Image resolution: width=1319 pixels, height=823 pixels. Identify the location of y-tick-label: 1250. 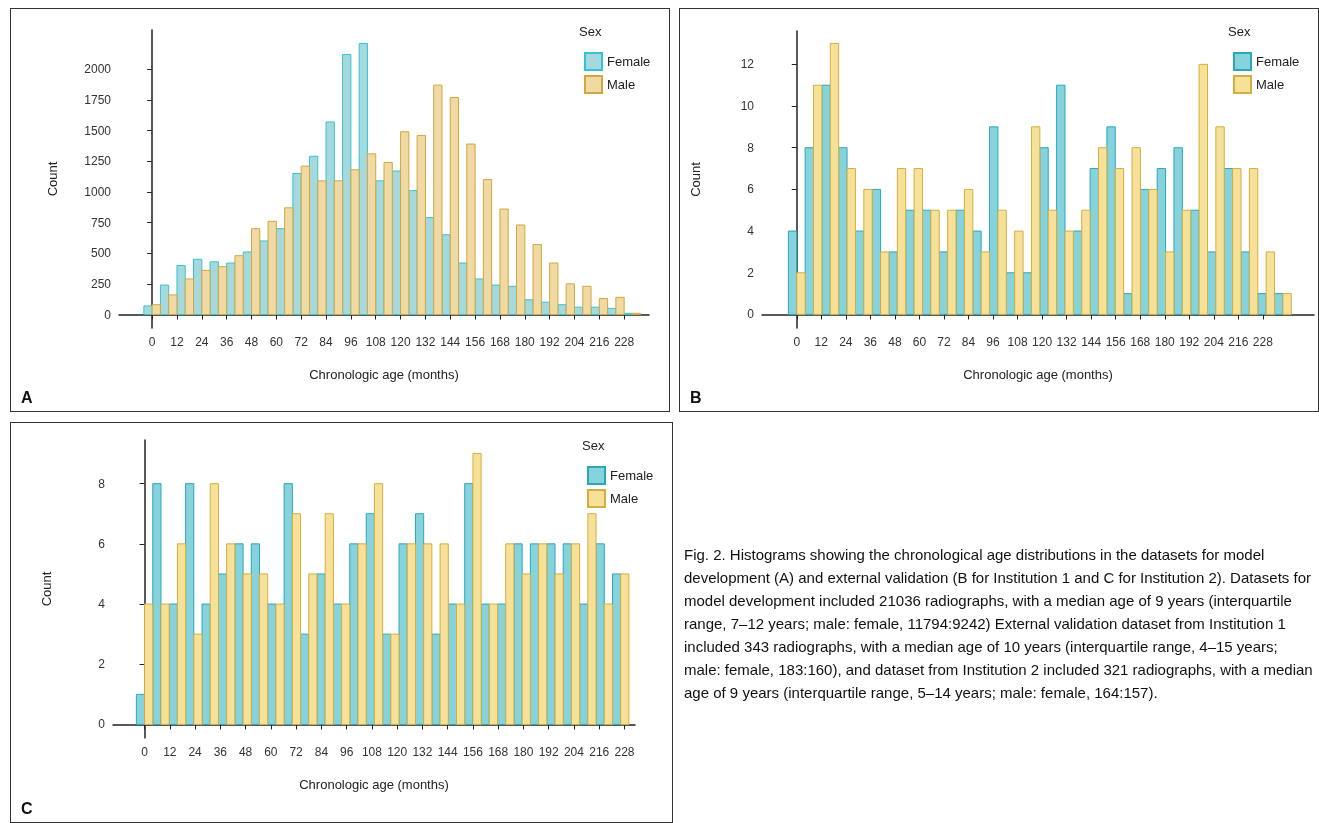
(98, 161).